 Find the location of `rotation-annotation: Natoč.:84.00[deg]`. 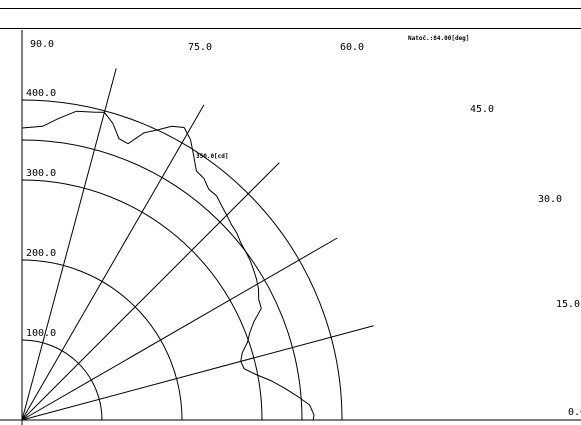

rotation-annotation: Natoč.:84.00[deg] is located at coordinates (438, 38).